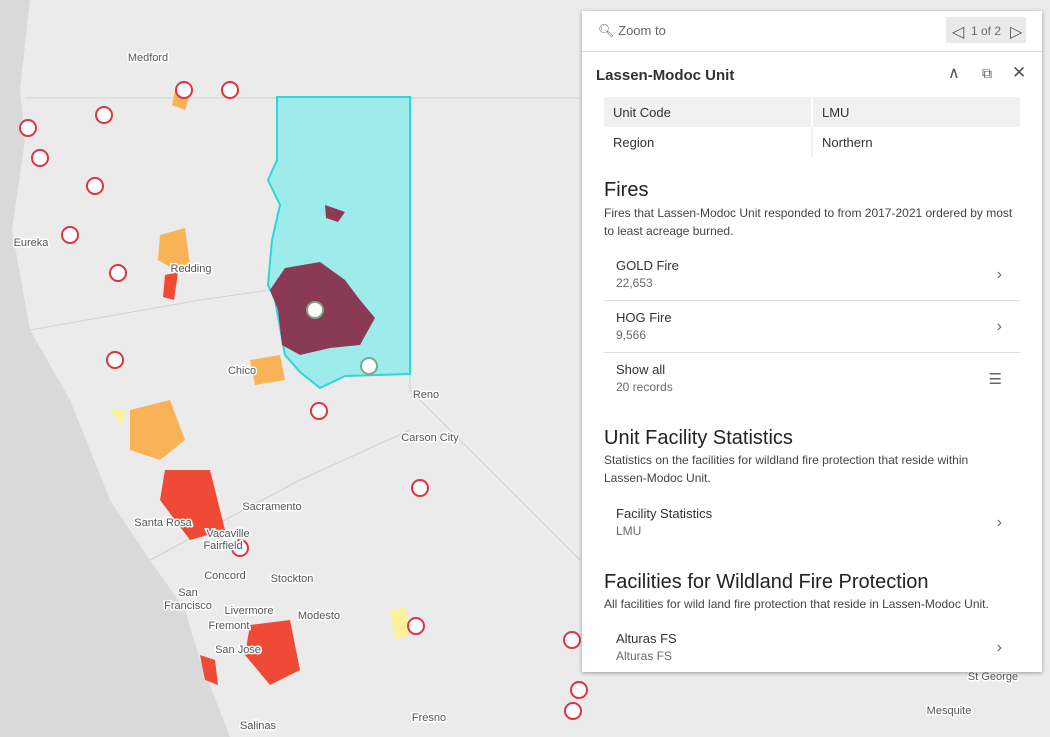 This screenshot has width=1050, height=737. I want to click on attr-value: LMU, so click(836, 112).